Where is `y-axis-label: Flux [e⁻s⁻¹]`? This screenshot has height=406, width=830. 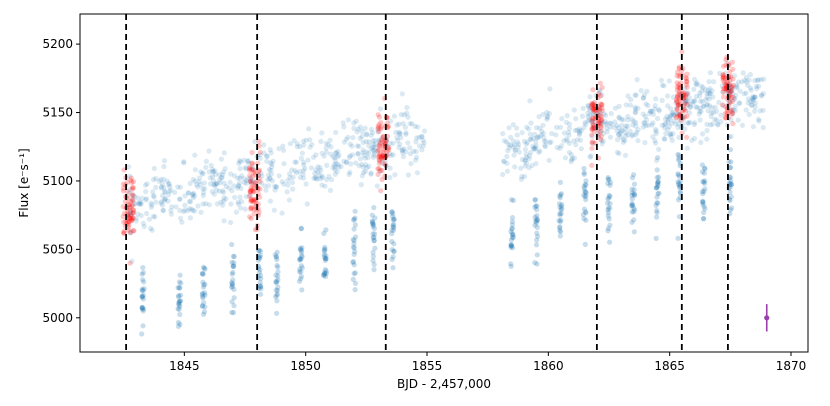 y-axis-label: Flux [e⁻s⁻¹] is located at coordinates (24, 182).